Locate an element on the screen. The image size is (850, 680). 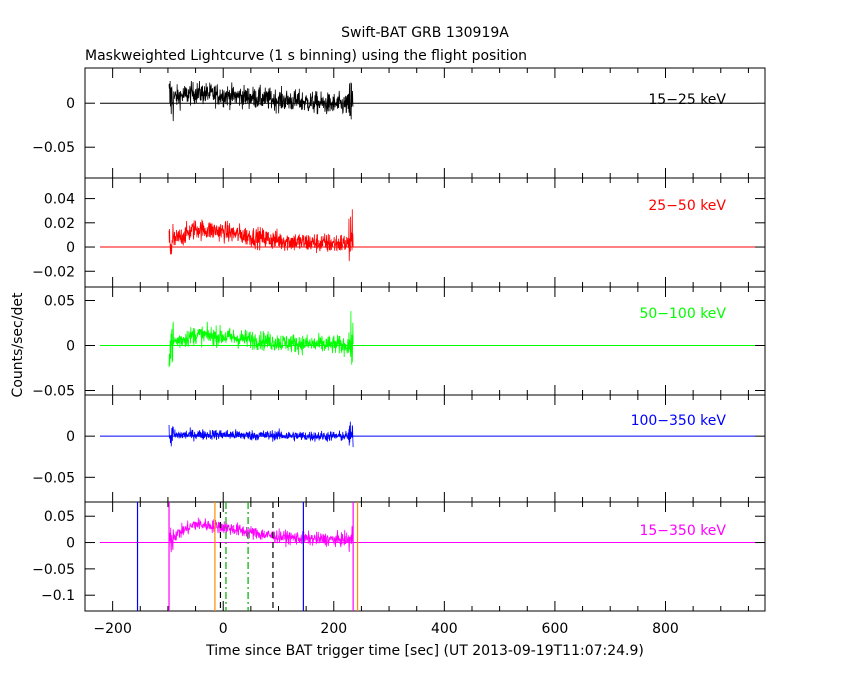
band-label: 15−350 keV is located at coordinates (682, 531).